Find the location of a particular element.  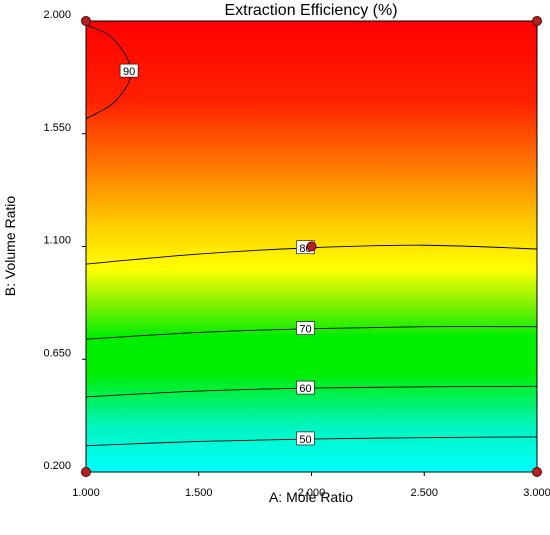

svg-text: 60 is located at coordinates (305, 389).